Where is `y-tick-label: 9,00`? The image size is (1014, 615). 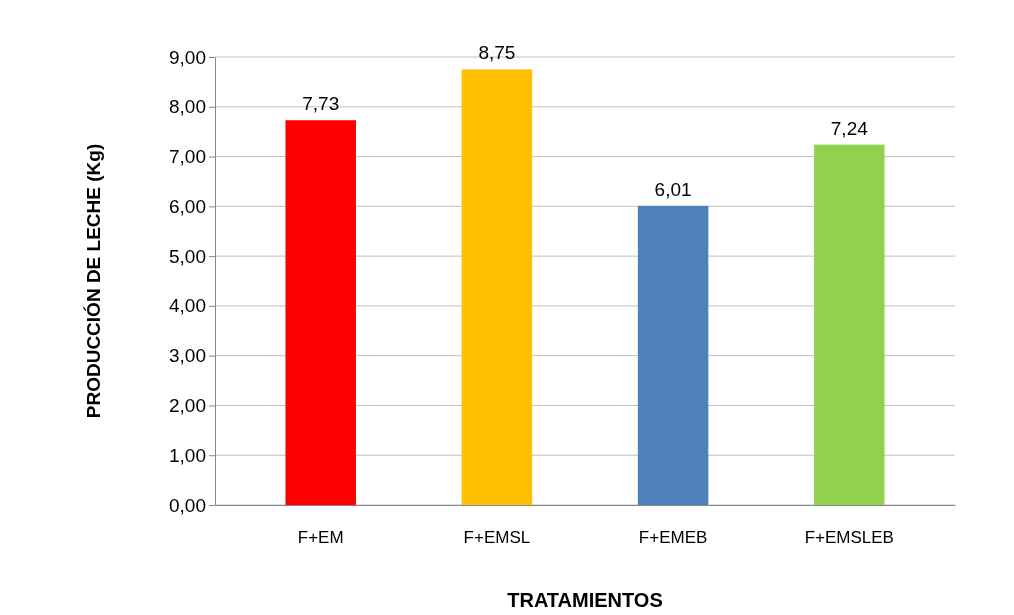 y-tick-label: 9,00 is located at coordinates (187, 57).